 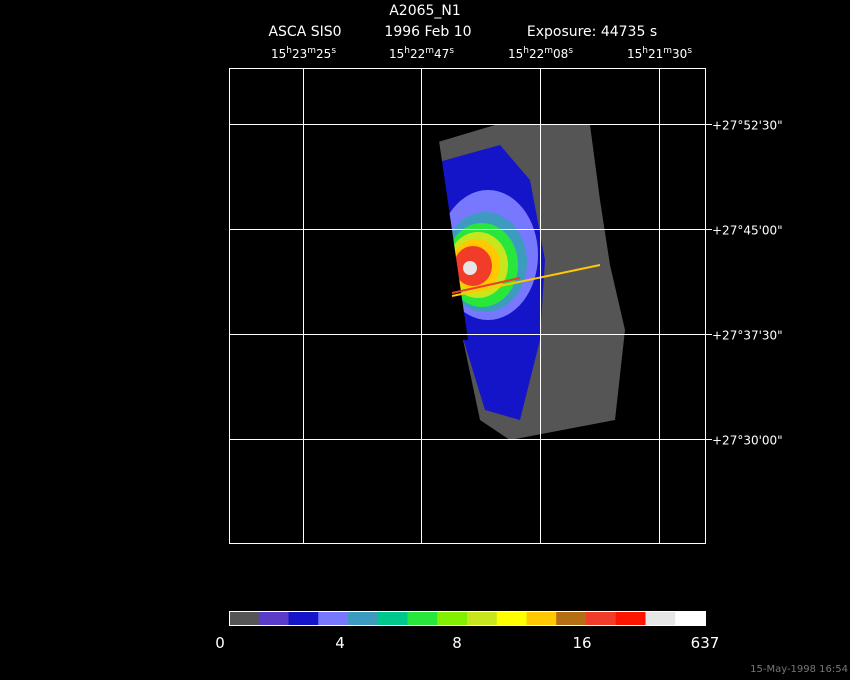 I want to click on instrument: ASCA SIS0, so click(x=304, y=32).